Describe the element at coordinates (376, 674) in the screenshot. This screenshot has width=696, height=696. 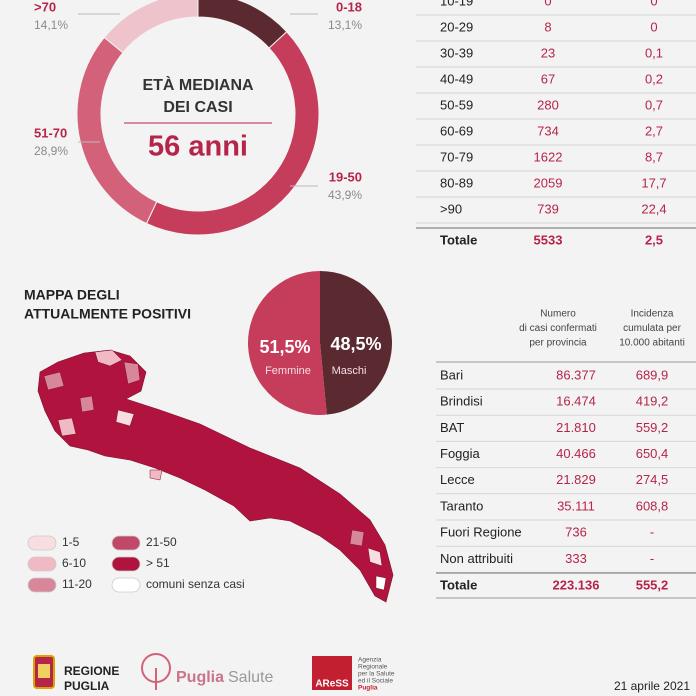
I see `logo-text: per la Salute` at that location.